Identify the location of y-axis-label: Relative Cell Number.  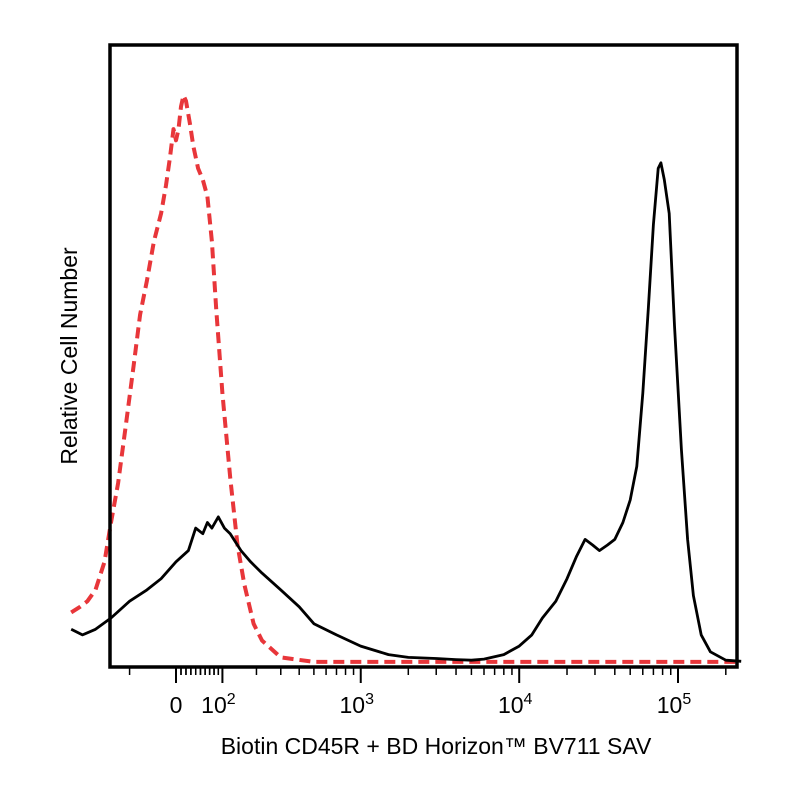
(69, 356).